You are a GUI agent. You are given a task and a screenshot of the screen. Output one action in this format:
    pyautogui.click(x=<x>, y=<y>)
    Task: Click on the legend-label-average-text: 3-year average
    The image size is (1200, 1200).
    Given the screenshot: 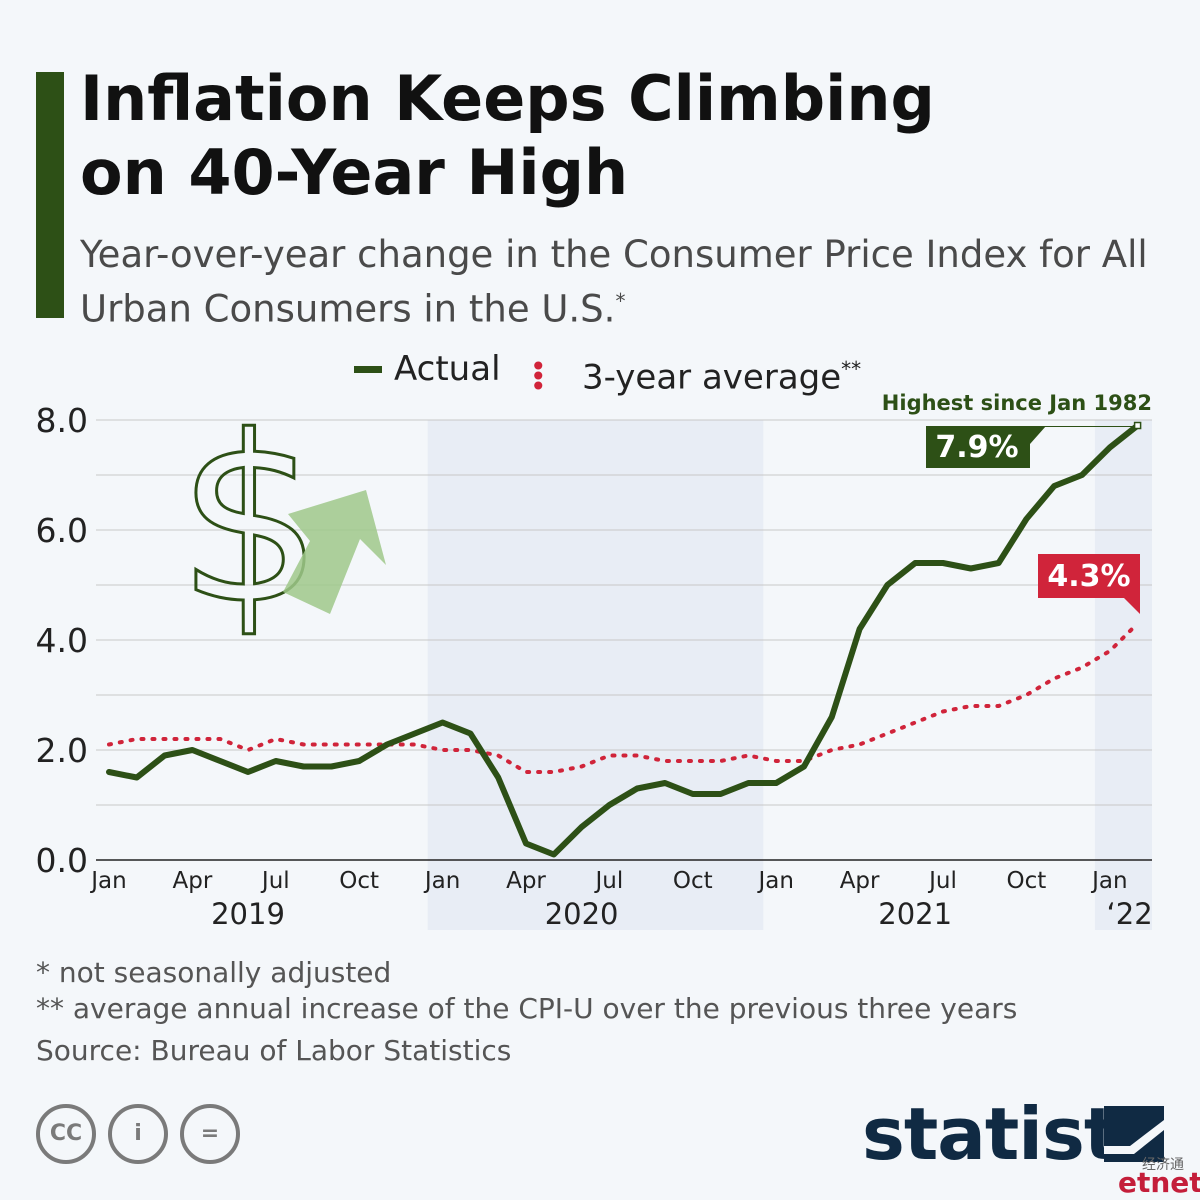 What is the action you would take?
    pyautogui.click(x=712, y=377)
    